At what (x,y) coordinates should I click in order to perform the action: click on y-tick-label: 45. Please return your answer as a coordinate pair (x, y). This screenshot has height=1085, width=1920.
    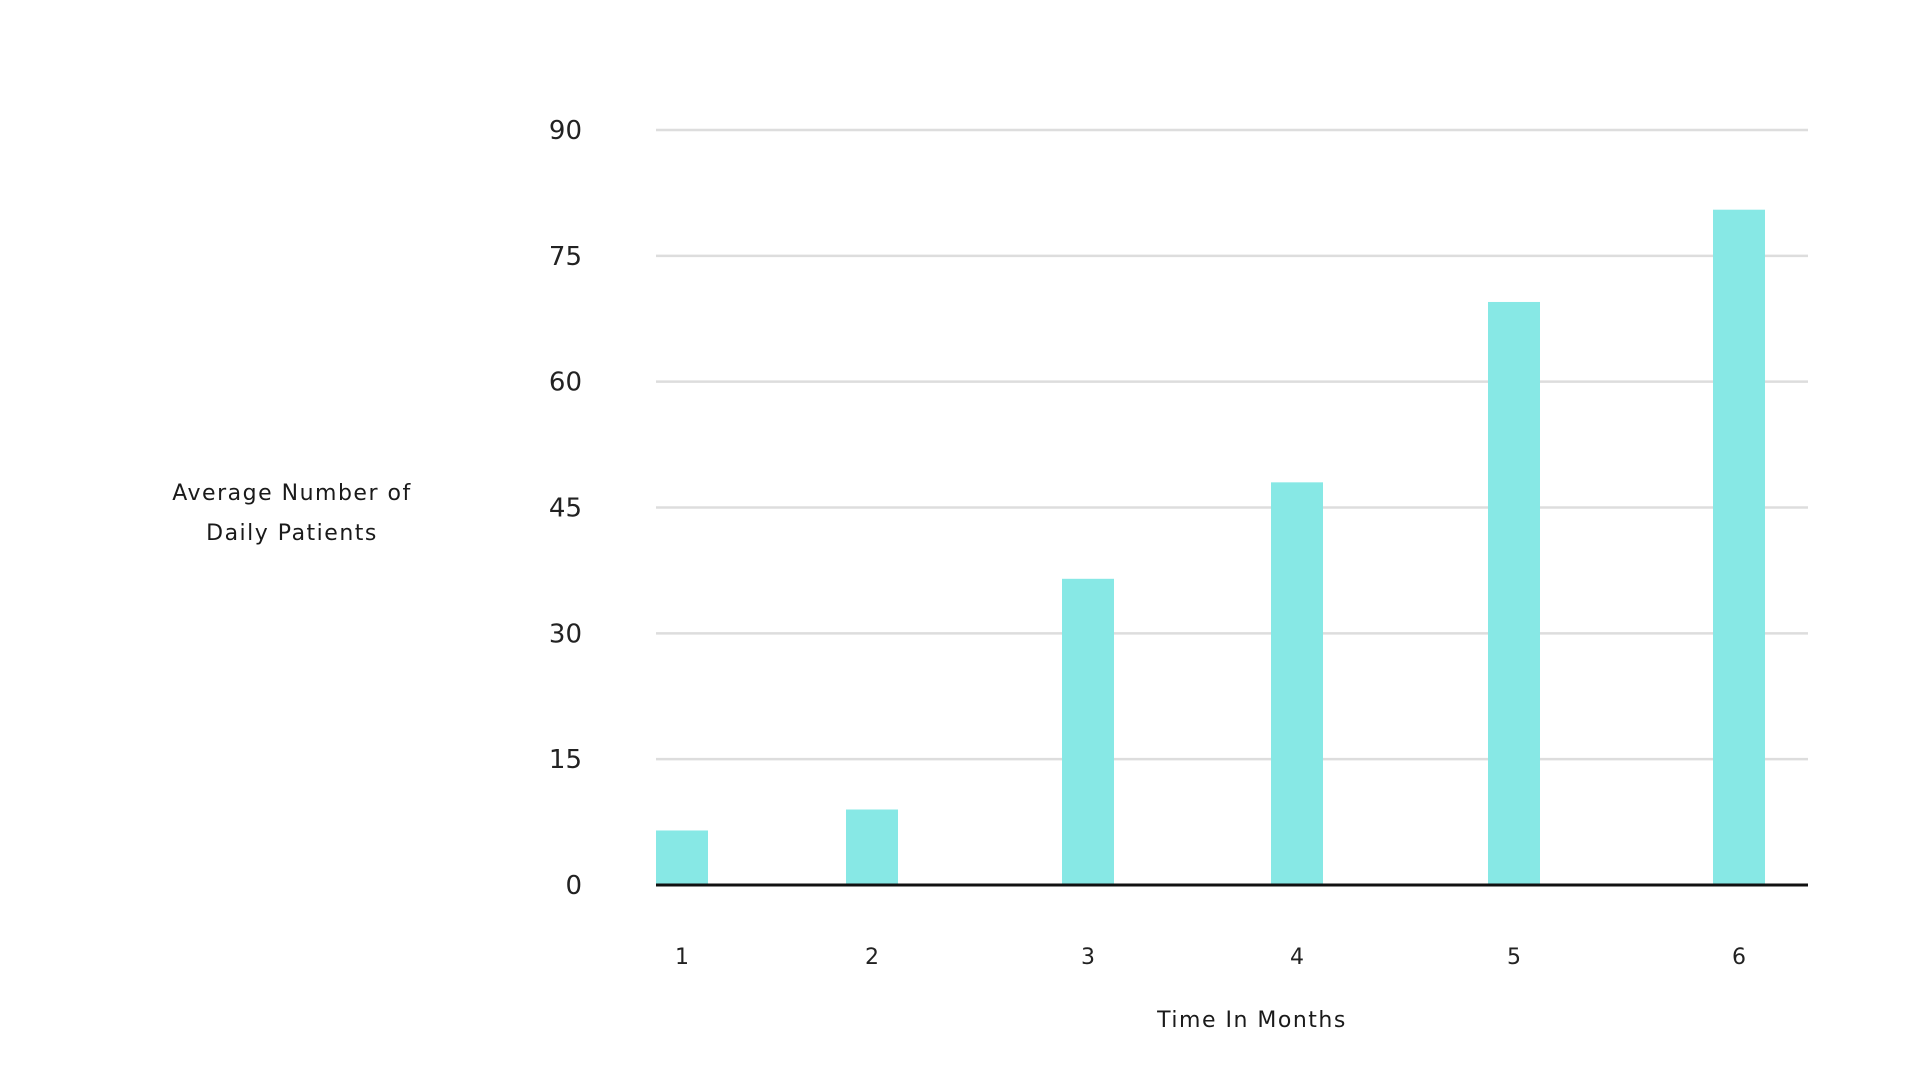
    Looking at the image, I should click on (565, 509).